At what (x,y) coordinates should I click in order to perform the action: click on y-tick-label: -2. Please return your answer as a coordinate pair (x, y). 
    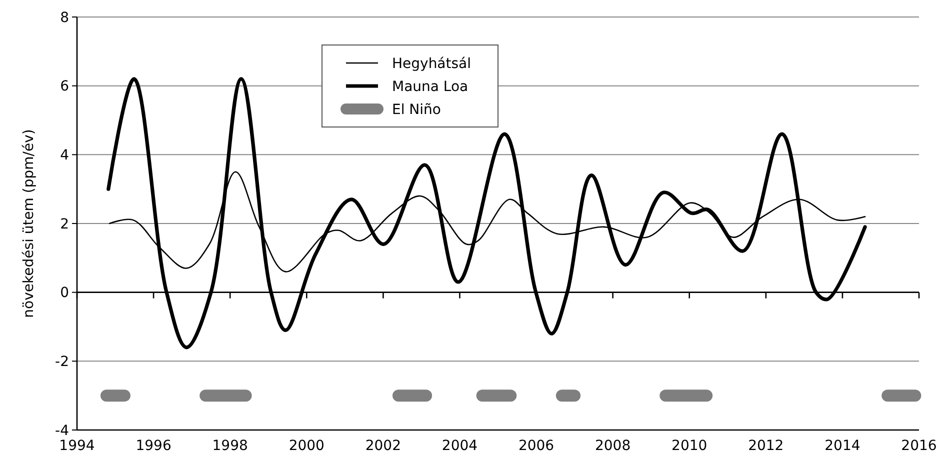
    Looking at the image, I should click on (62, 362).